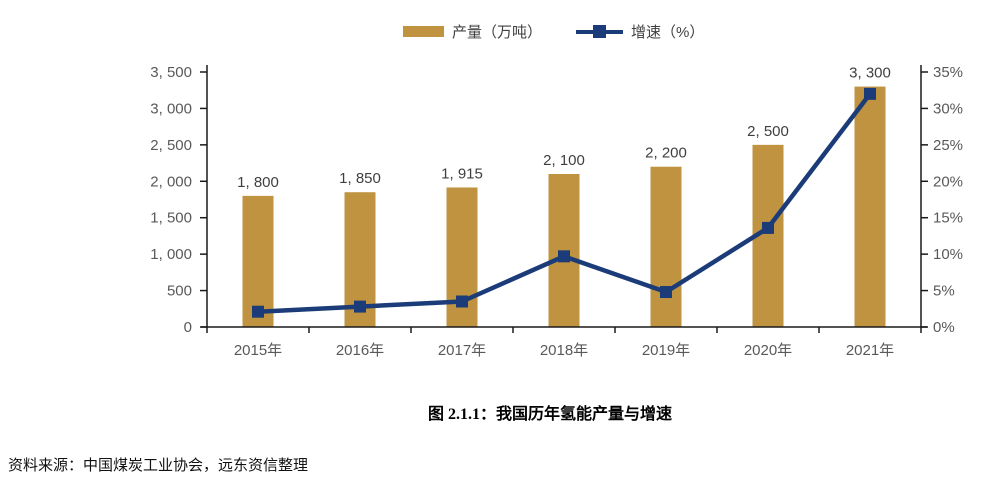  Describe the element at coordinates (944, 327) in the screenshot. I see `right-tick-label: 0%` at that location.